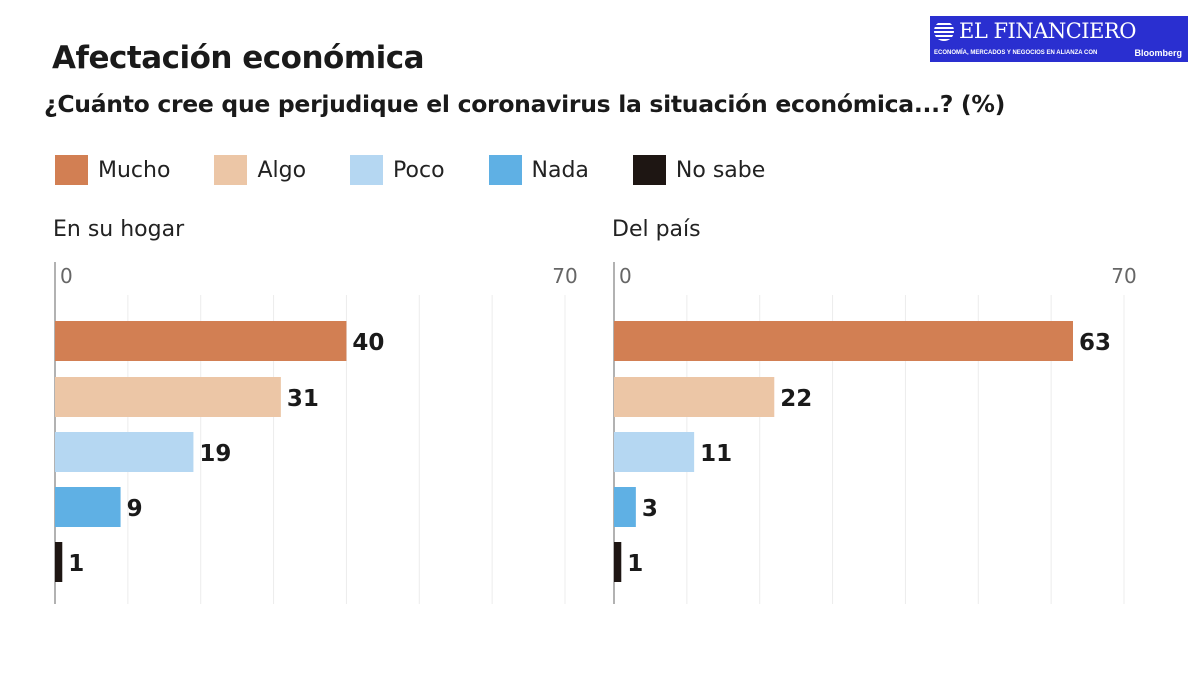  I want to click on logo-top-row: EL FINANCIERO, so click(1058, 31).